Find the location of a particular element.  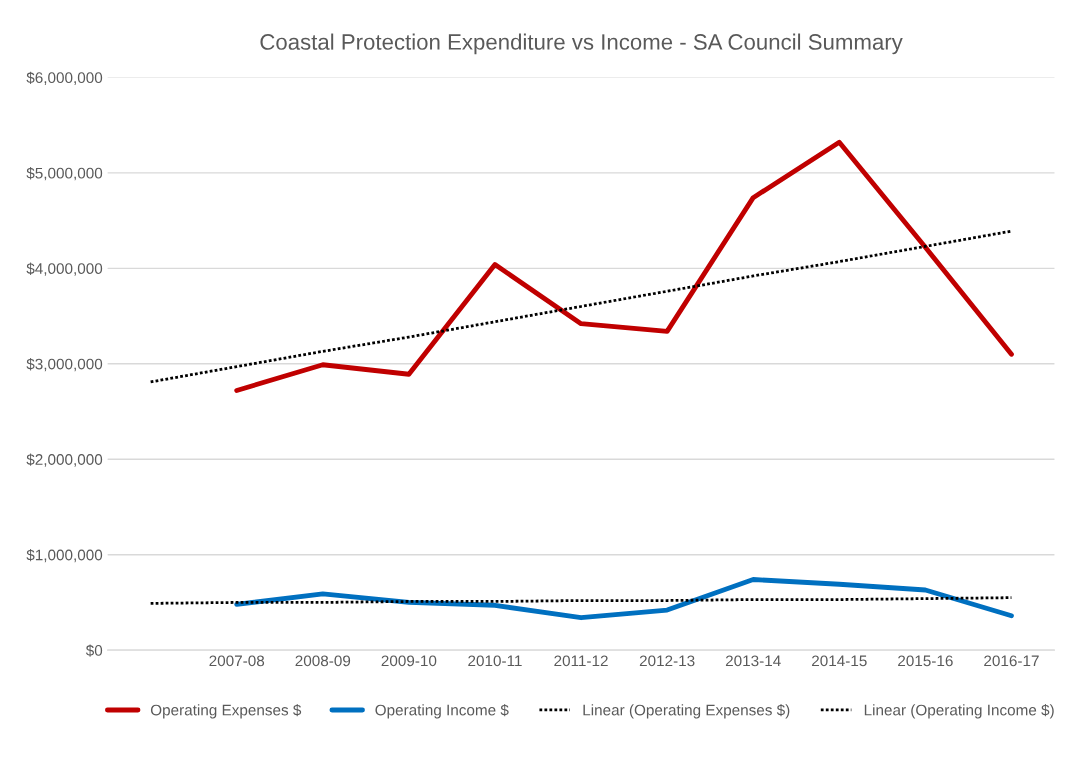

x-tick-label: 2012-13 is located at coordinates (667, 661).